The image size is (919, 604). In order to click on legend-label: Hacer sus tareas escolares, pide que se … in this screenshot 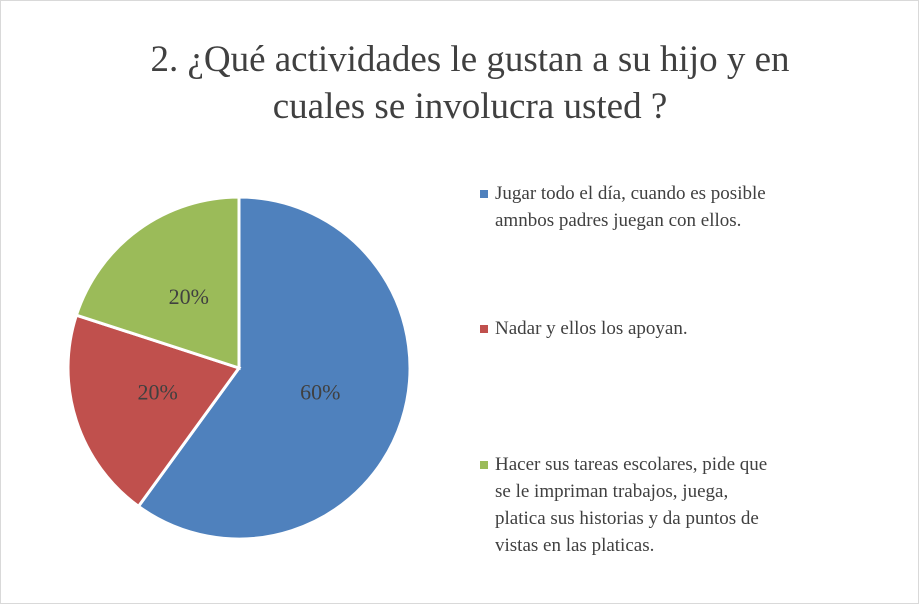, I will do `click(631, 505)`.